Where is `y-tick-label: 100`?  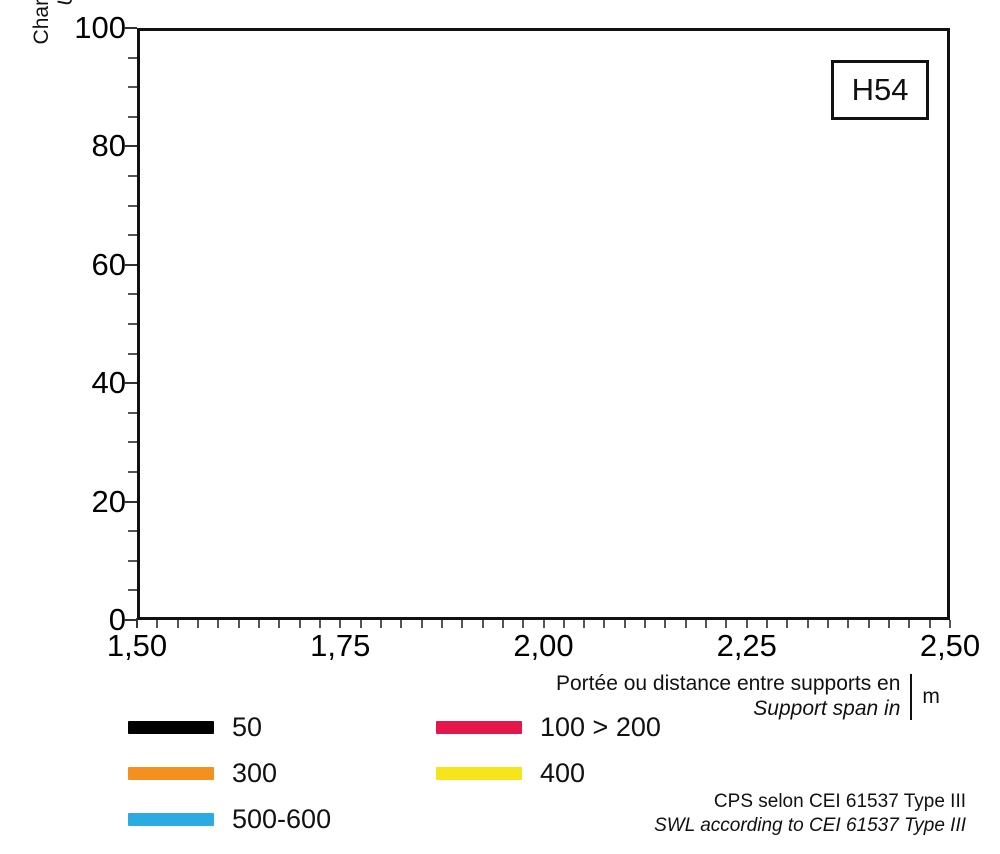
y-tick-label: 100 is located at coordinates (100, 27).